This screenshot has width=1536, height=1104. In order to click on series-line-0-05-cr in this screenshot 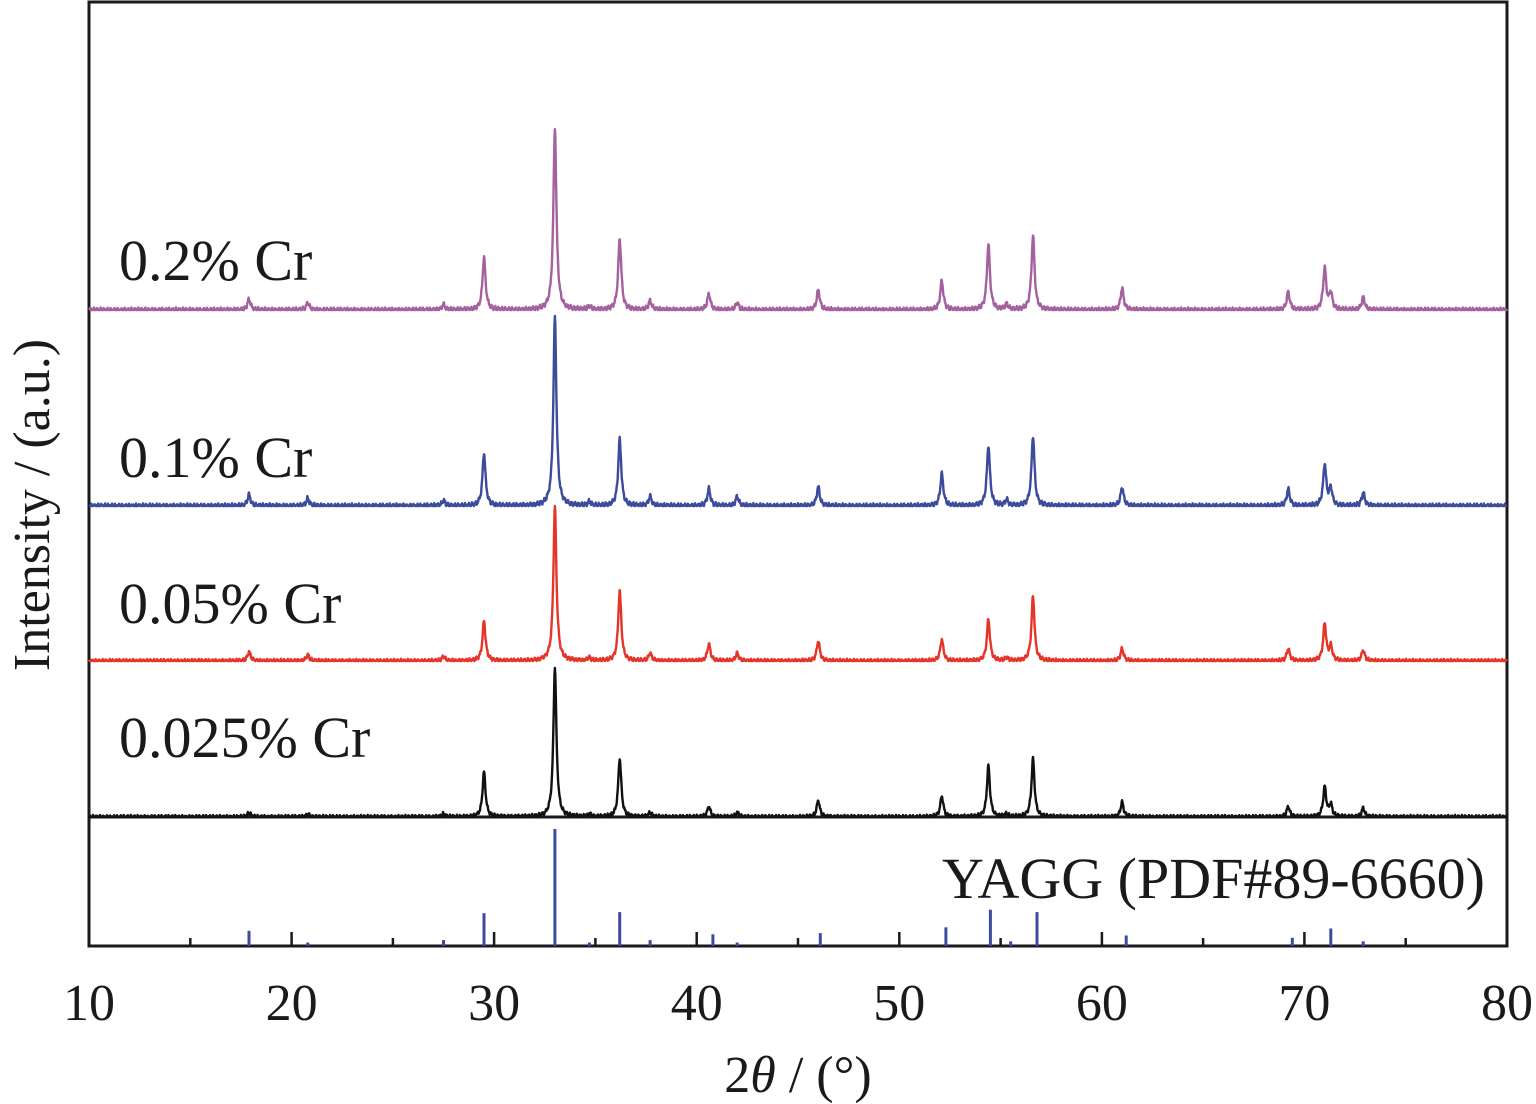, I will do `click(797, 583)`.